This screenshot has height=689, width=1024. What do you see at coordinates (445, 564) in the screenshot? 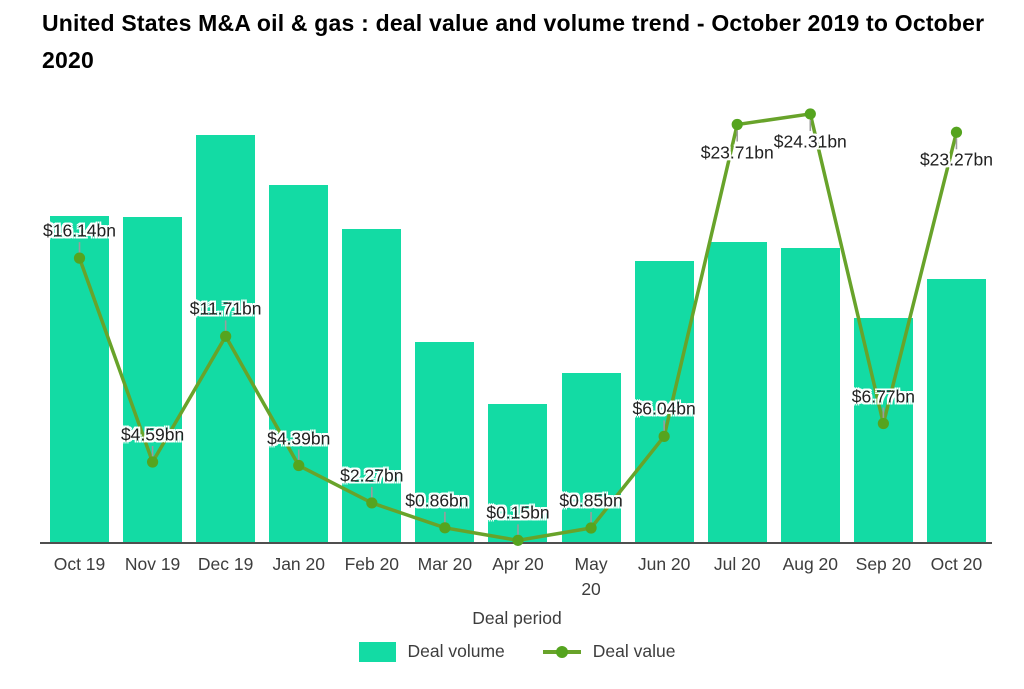
I see `x-tick-mar-20: Mar 20` at bounding box center [445, 564].